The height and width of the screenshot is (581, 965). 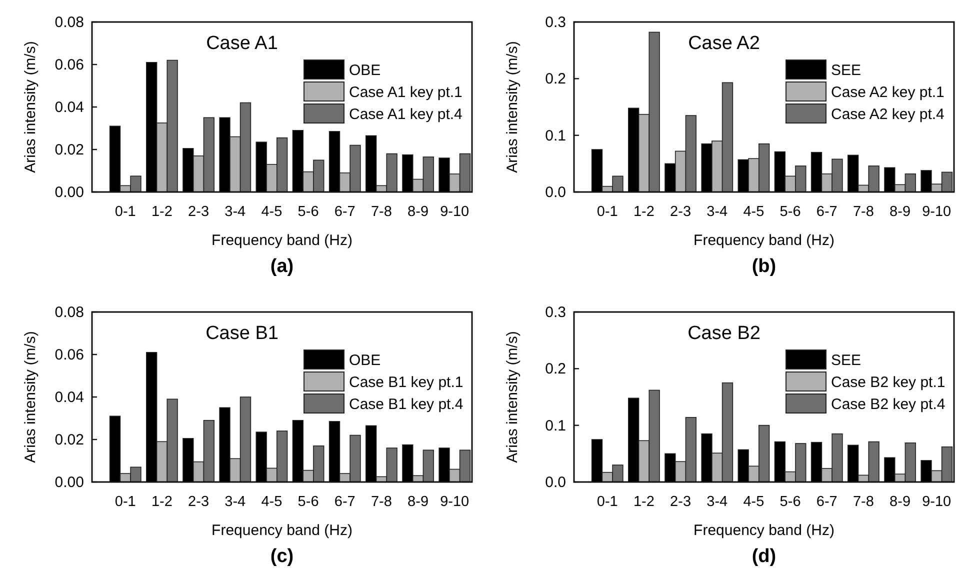 I want to click on legend-label: Case A1 key pt.4, so click(x=405, y=114).